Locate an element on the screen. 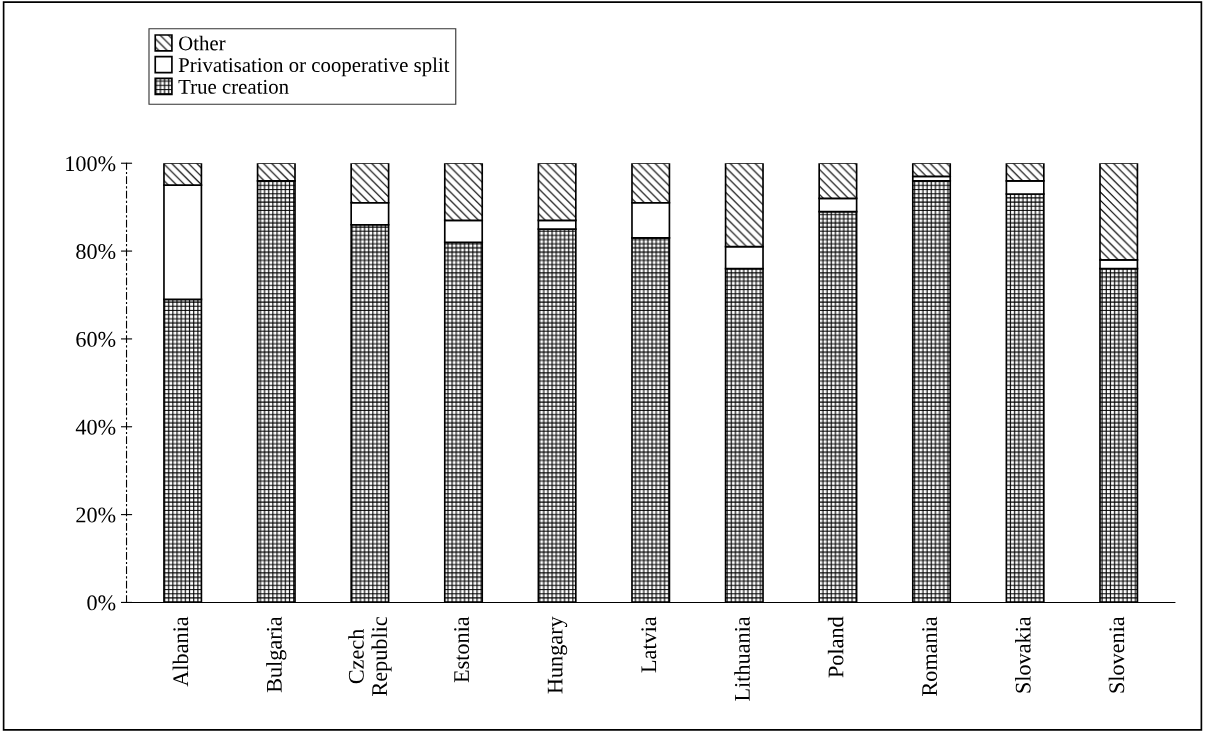 The image size is (1205, 732). x-tick-label: Latvia is located at coordinates (649, 644).